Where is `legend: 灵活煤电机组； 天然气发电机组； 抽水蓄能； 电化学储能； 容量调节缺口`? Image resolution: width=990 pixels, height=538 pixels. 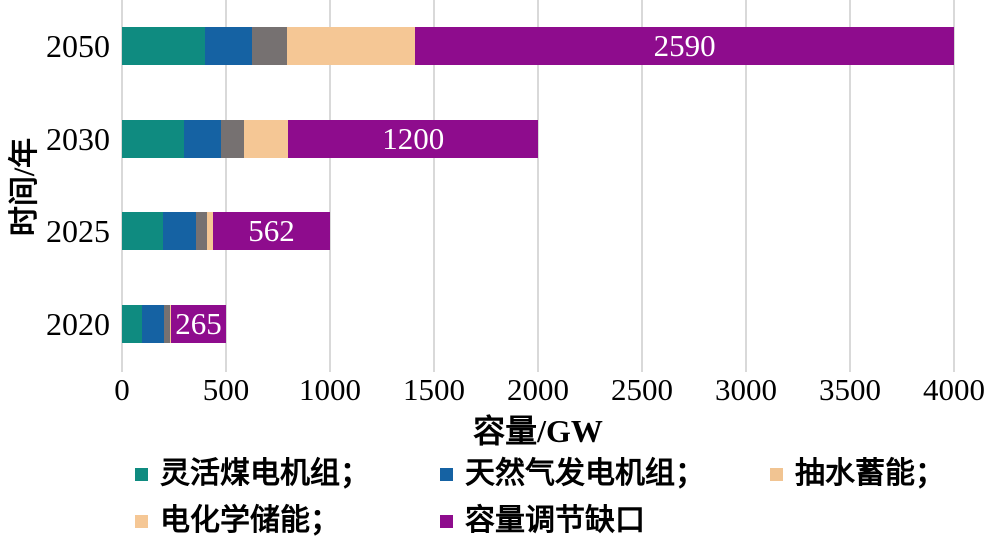
legend: 灵活煤电机组； 天然气发电机组； 抽水蓄能； 电化学储能； 容量调节缺口 is located at coordinates (560, 495).